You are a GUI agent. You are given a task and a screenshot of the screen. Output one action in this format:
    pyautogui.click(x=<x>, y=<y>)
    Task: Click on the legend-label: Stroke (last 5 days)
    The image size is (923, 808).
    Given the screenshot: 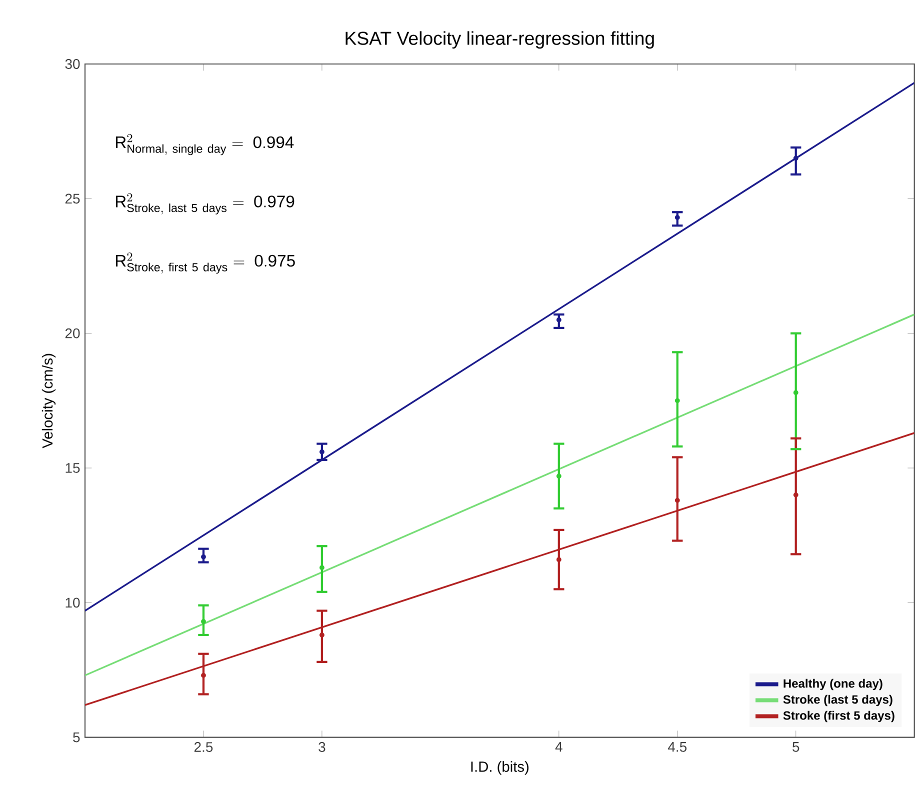 What is the action you would take?
    pyautogui.click(x=837, y=700)
    